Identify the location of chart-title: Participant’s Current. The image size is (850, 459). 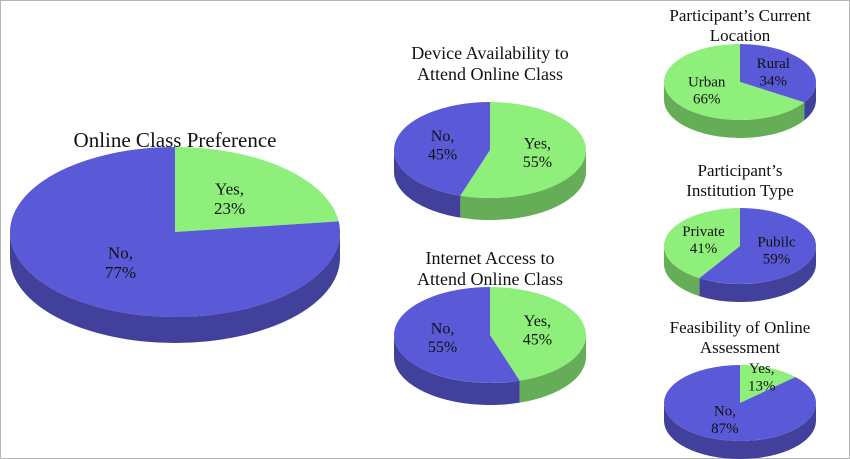
(739, 15).